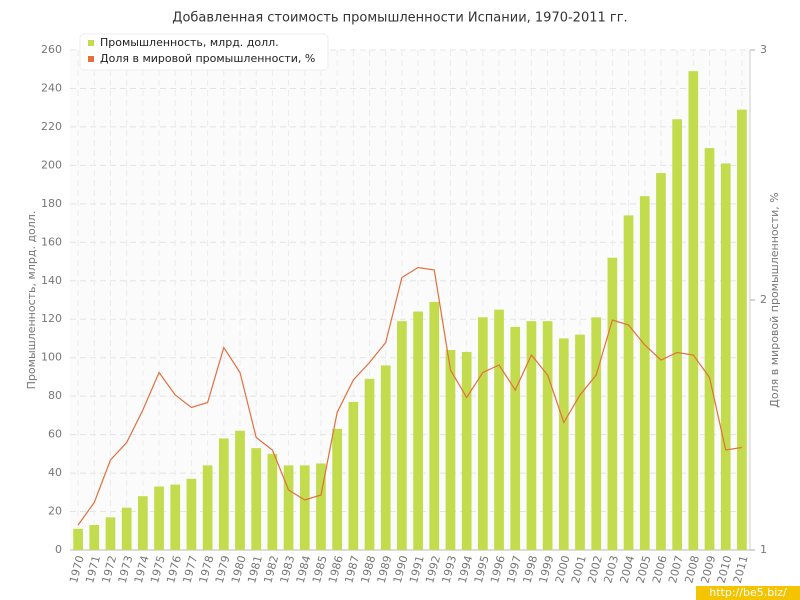 This screenshot has width=800, height=600. What do you see at coordinates (51, 357) in the screenshot?
I see `y-tick-label: 100` at bounding box center [51, 357].